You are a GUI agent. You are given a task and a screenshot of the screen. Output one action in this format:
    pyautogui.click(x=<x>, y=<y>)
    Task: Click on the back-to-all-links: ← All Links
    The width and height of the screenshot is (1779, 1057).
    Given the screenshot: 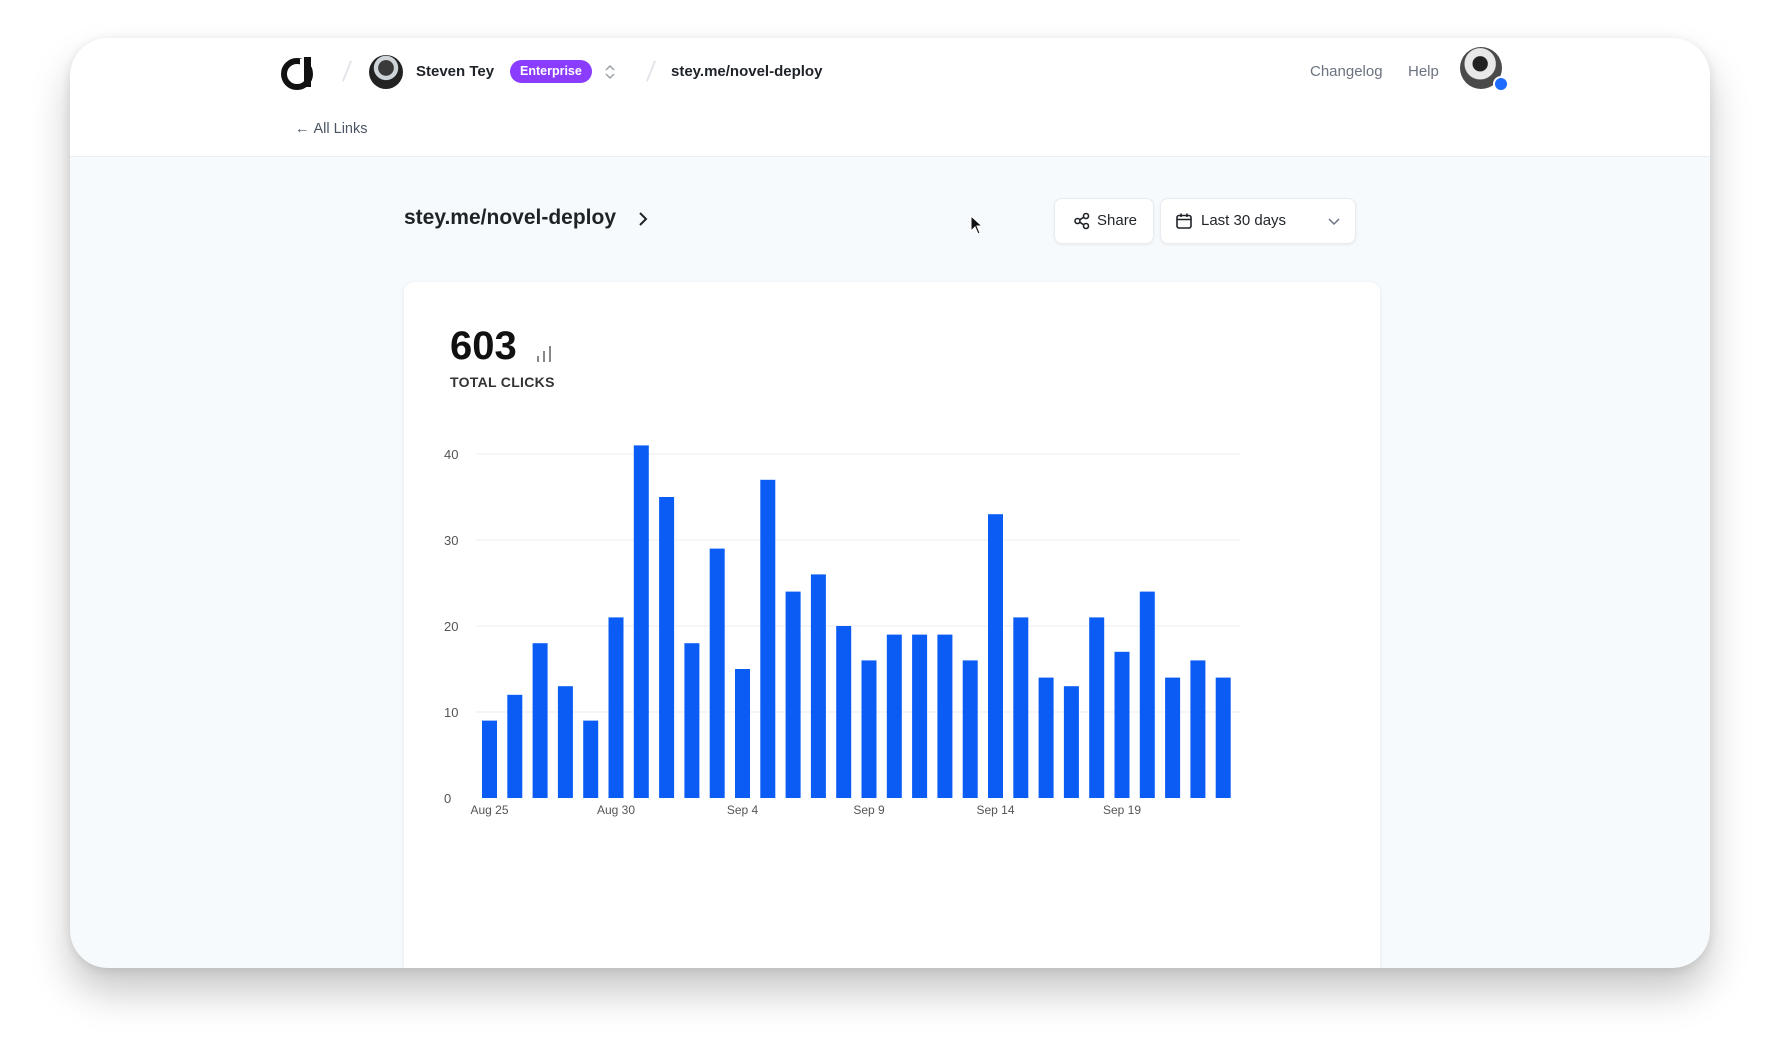 What is the action you would take?
    pyautogui.click(x=331, y=129)
    